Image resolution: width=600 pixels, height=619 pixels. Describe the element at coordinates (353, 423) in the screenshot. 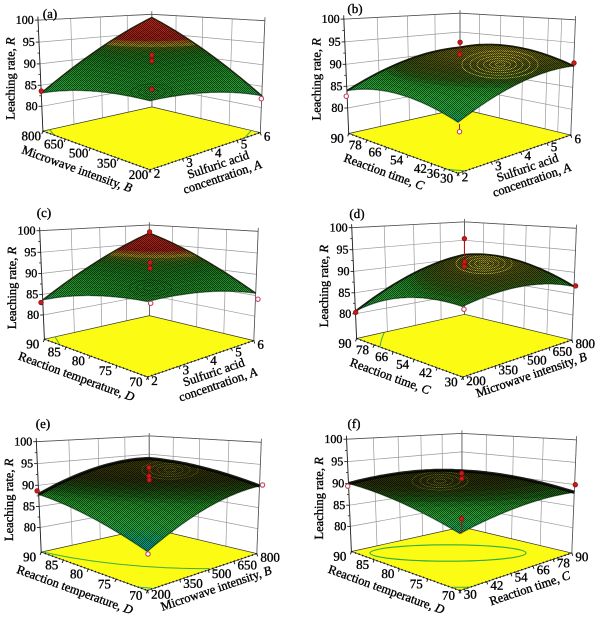

I see `svg-text: (f)` at that location.